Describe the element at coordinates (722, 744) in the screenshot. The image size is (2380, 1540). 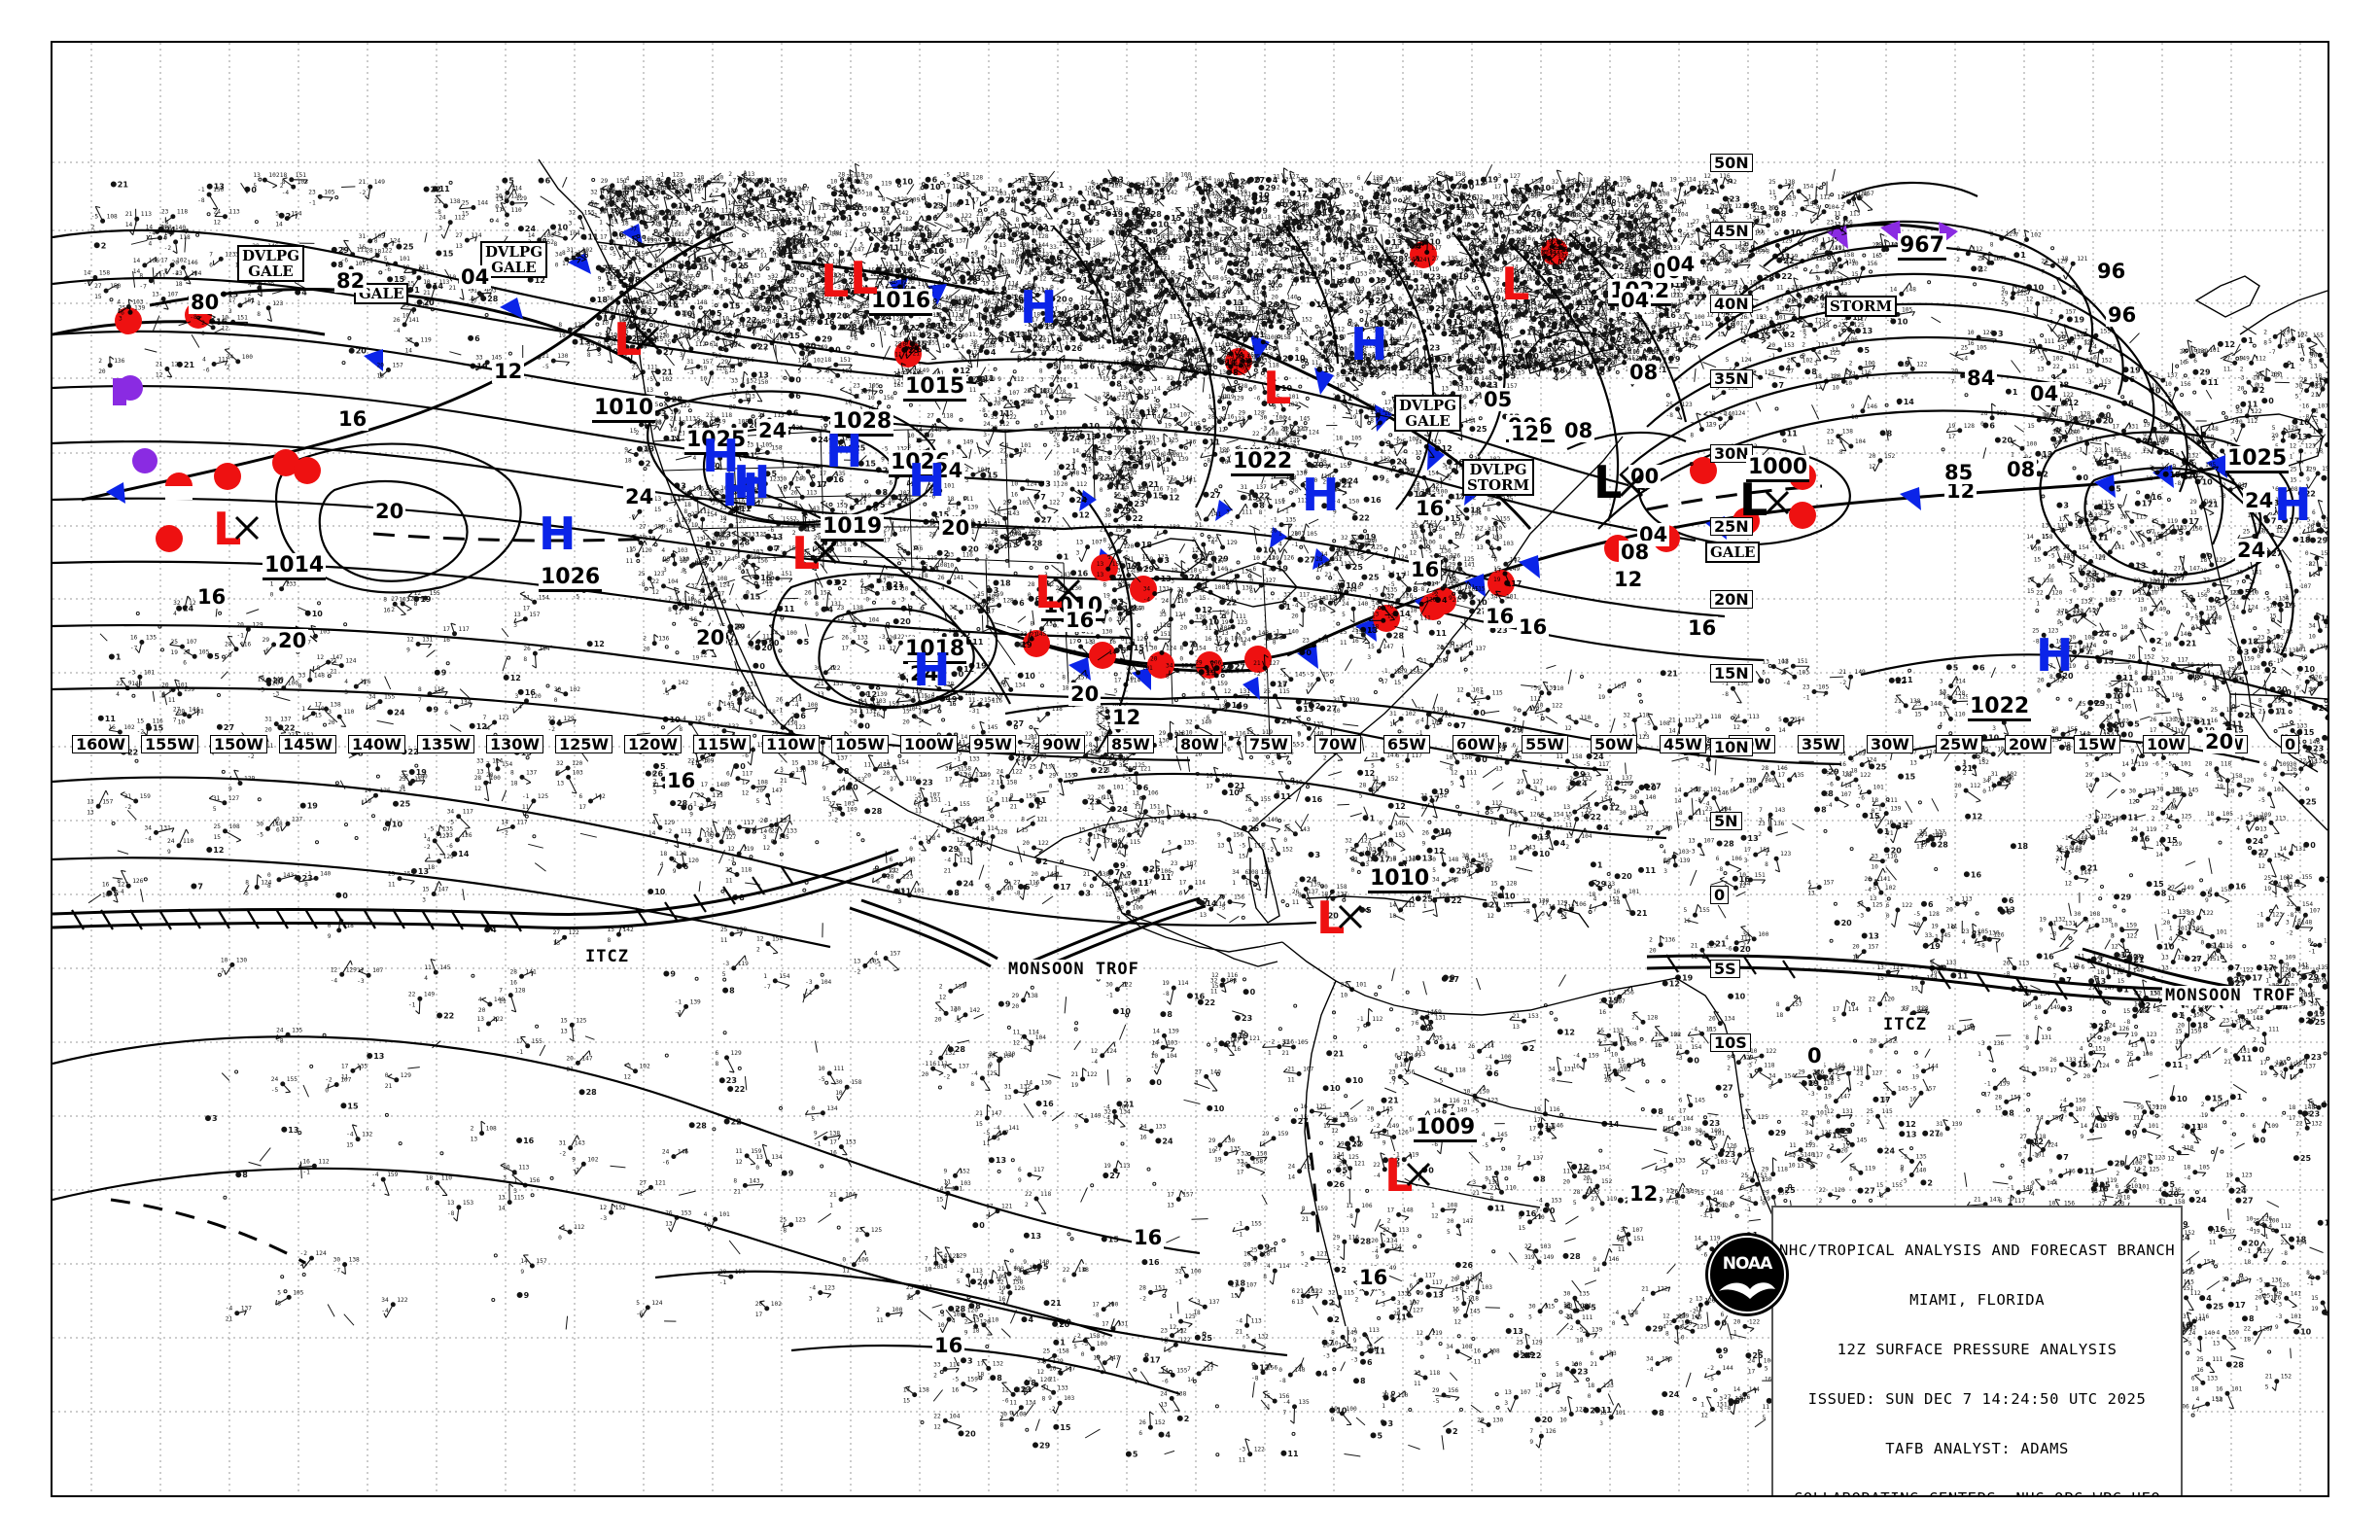
I see `lon-label-115w: 115W` at that location.